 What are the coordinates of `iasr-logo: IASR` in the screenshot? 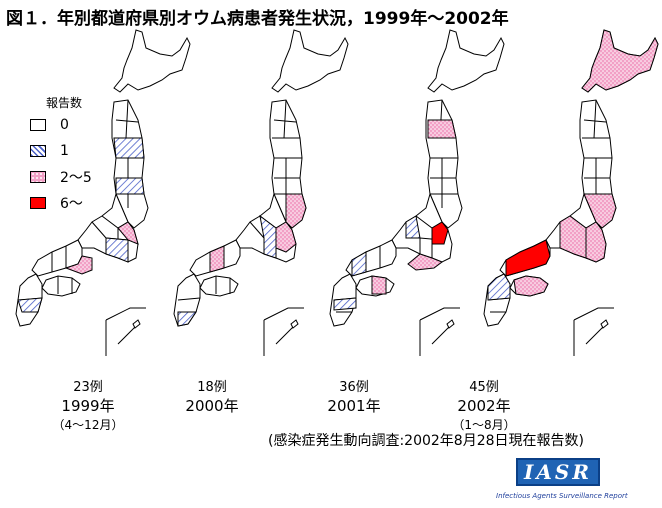 It's located at (558, 472).